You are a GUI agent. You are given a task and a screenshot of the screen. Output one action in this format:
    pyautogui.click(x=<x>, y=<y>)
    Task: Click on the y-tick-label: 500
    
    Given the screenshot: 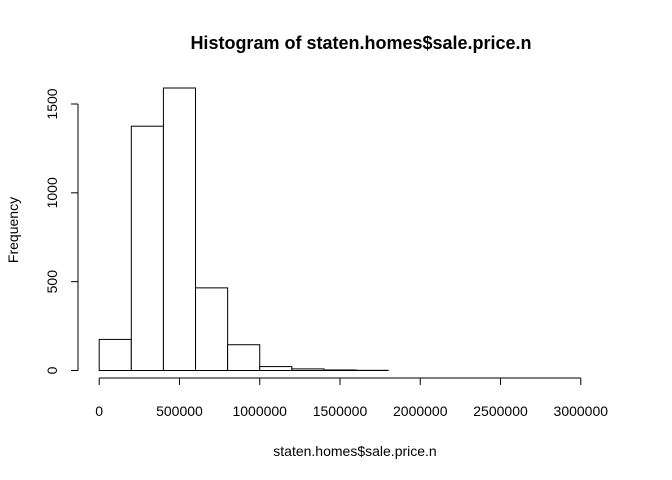 What is the action you would take?
    pyautogui.click(x=52, y=282)
    